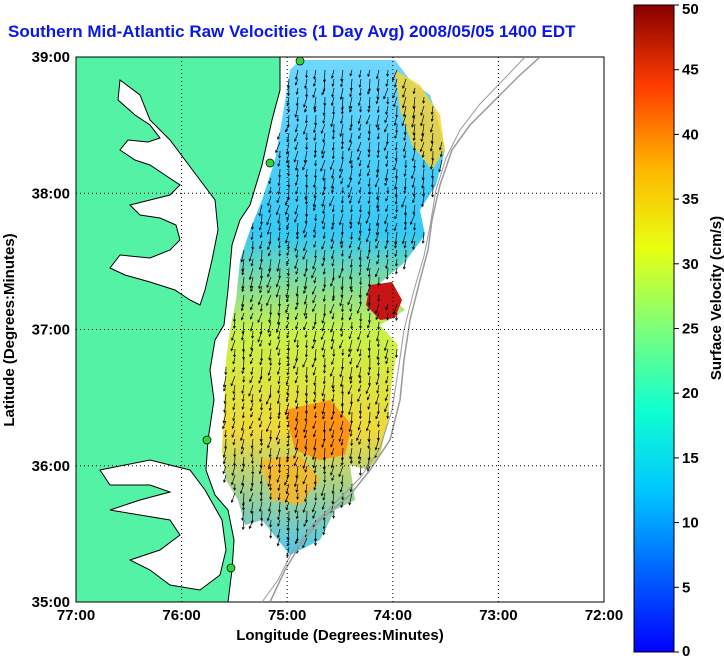 The height and width of the screenshot is (659, 724). Describe the element at coordinates (51, 602) in the screenshot. I see `y-tick-label: 35:00` at that location.